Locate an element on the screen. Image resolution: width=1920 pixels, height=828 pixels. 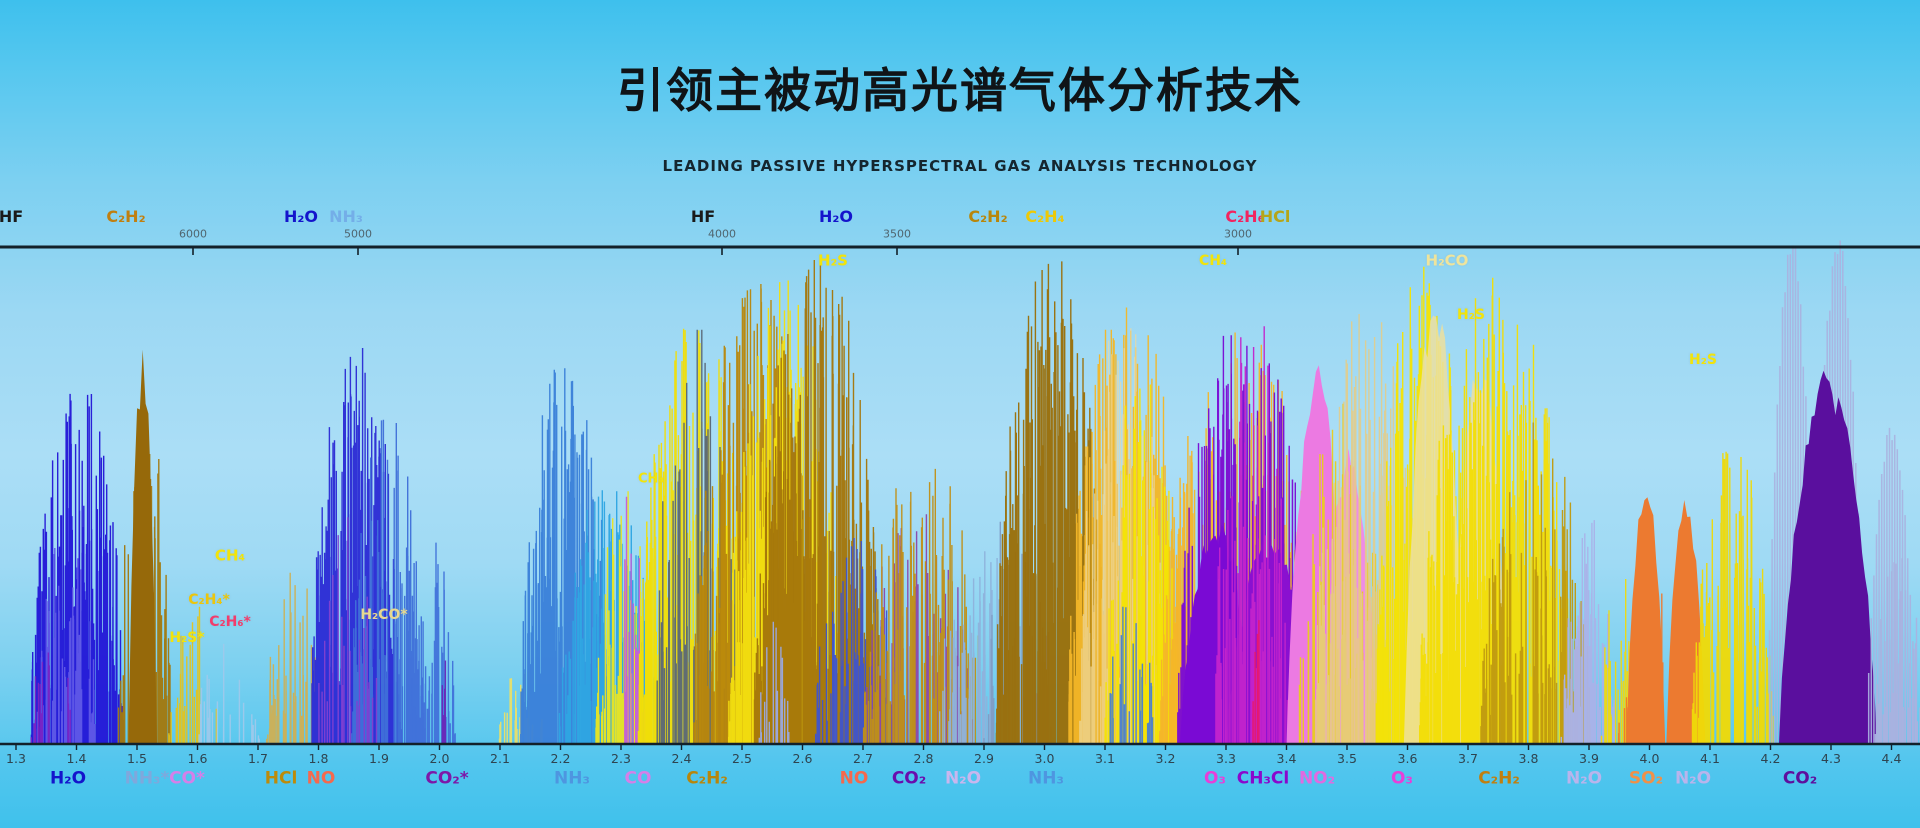
top-axis-ticks is located at coordinates (715, 251).